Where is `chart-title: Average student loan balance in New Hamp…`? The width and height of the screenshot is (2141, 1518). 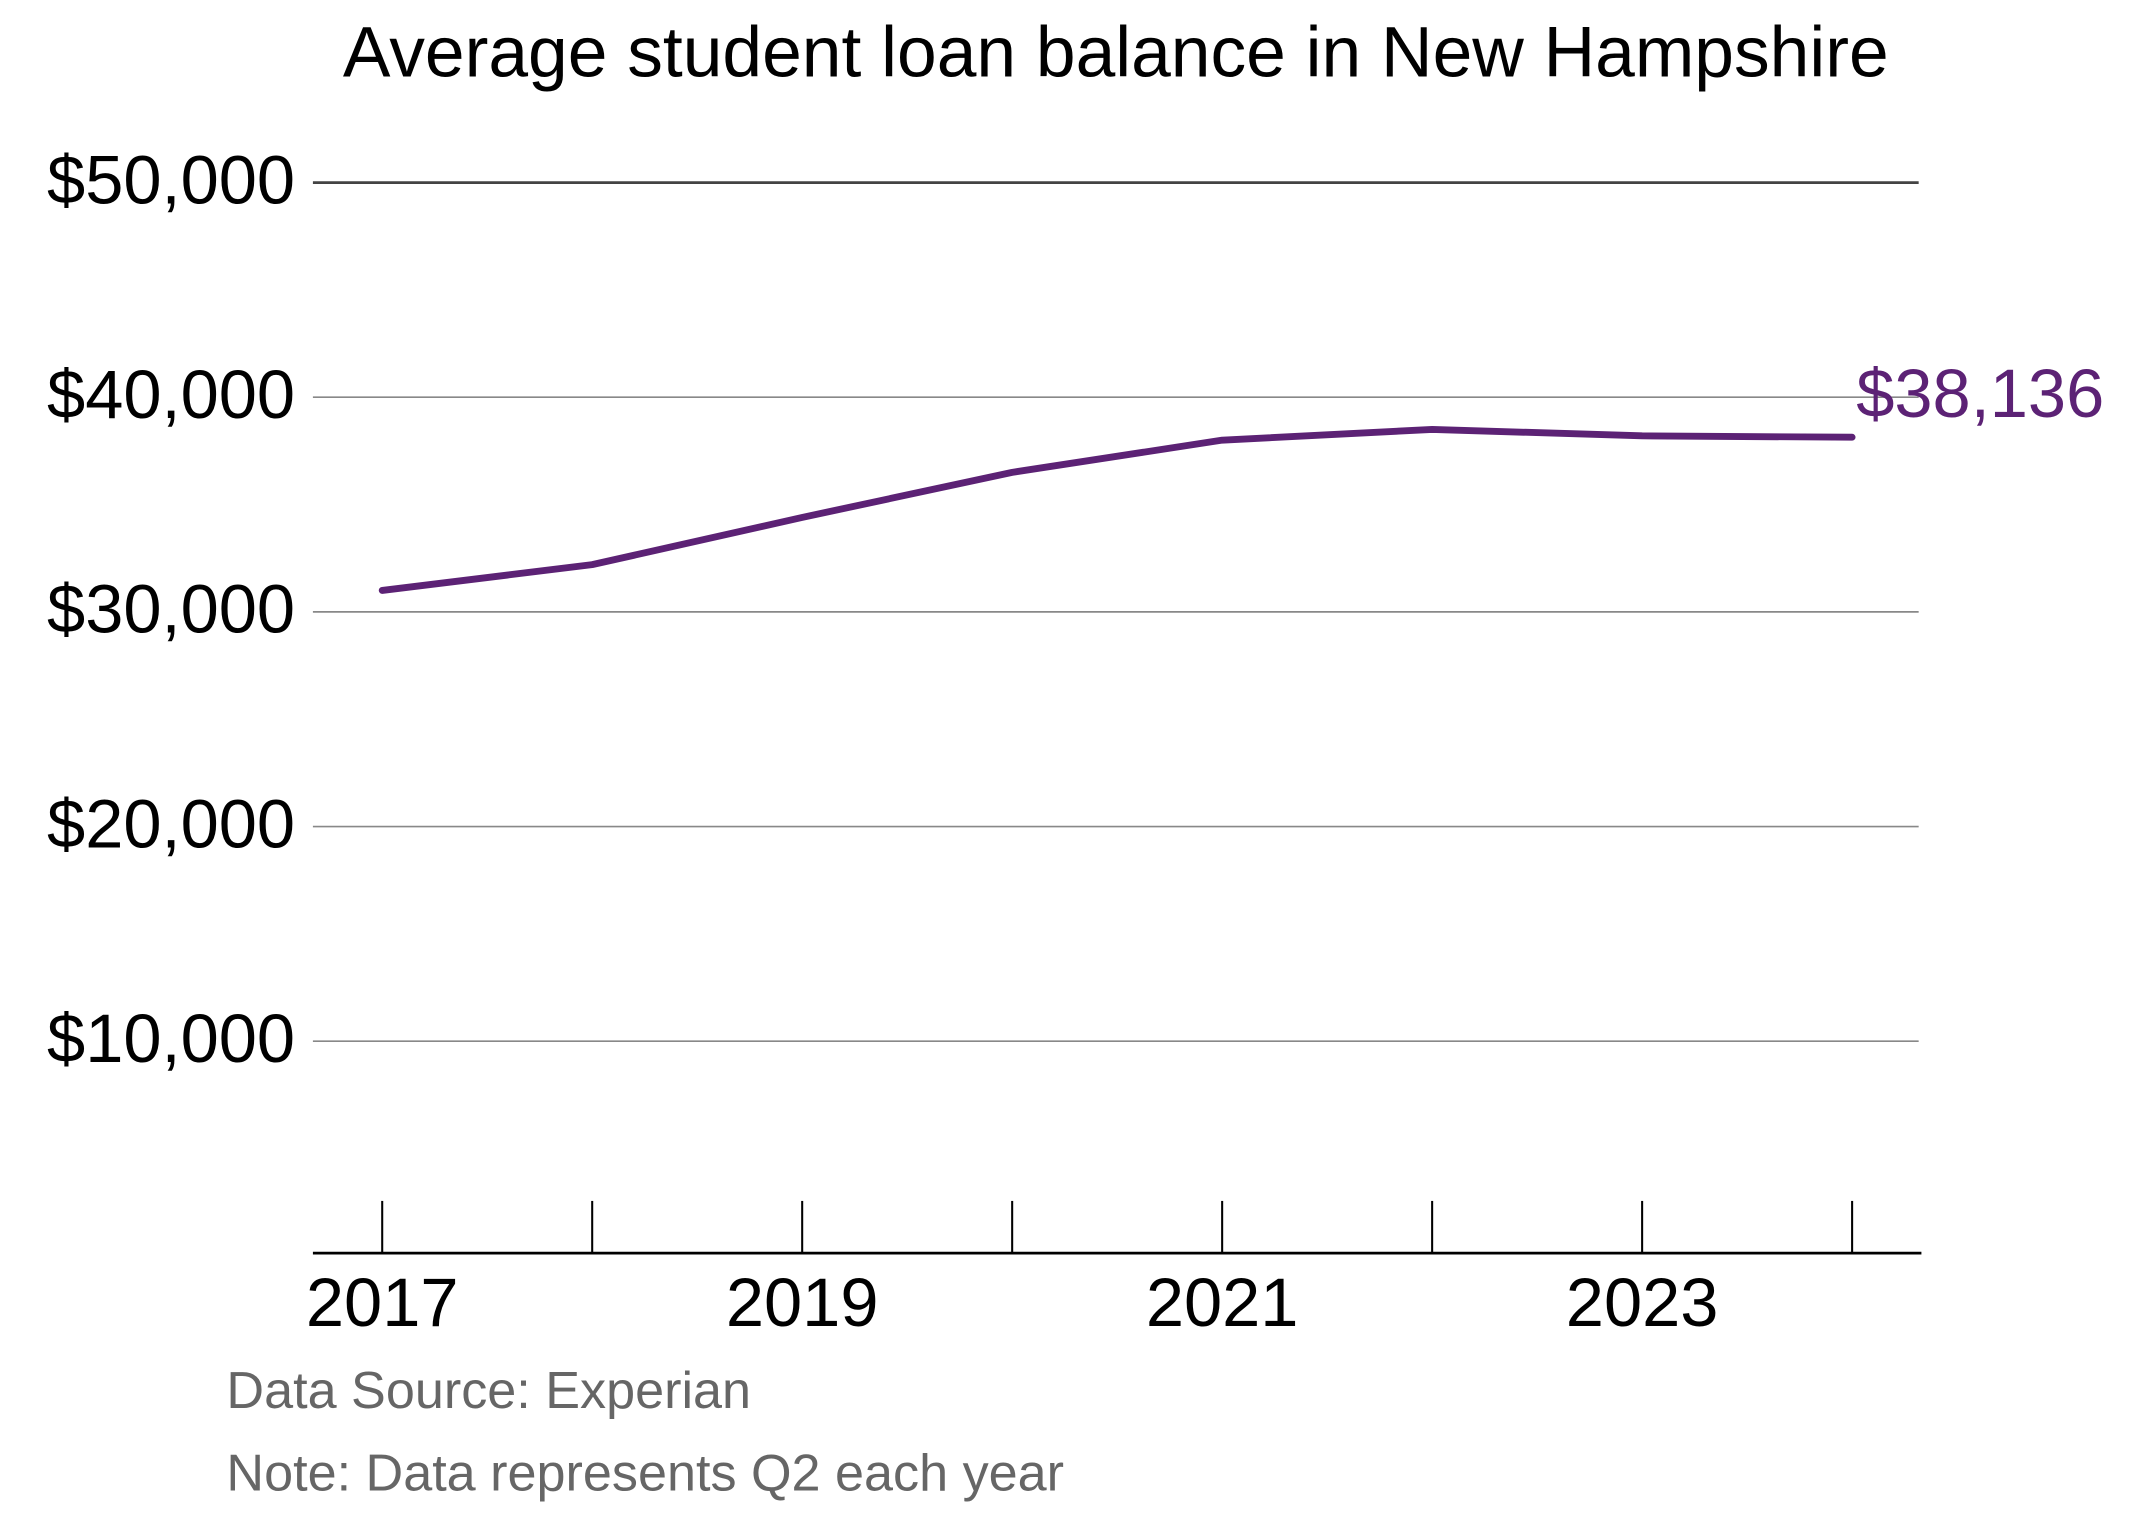
chart-title: Average student loan balance in New Hamp… is located at coordinates (1116, 53).